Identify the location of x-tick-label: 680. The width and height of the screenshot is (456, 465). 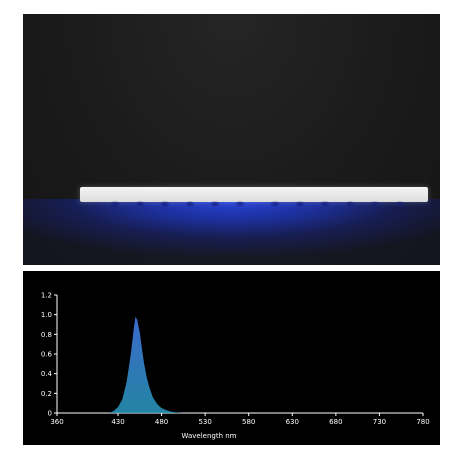
(335, 422).